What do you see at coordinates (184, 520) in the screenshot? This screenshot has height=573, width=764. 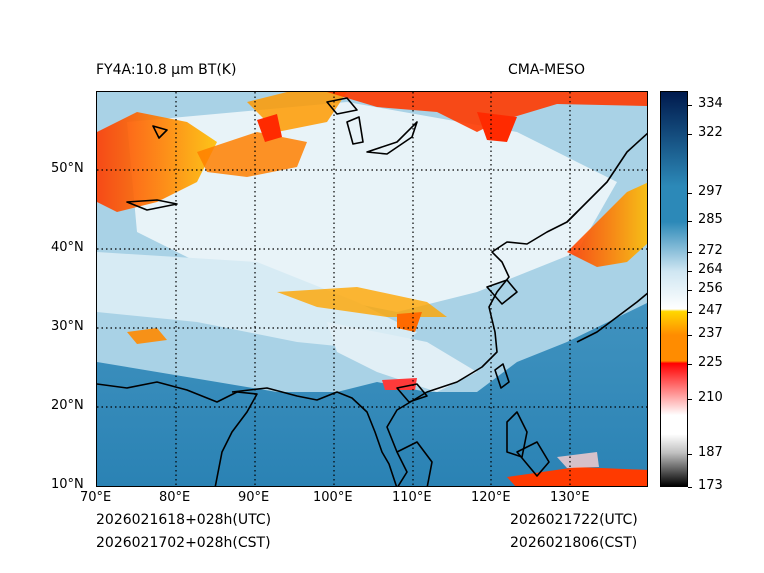 I see `init-time-utc: 2026021618+028h(UTC)` at bounding box center [184, 520].